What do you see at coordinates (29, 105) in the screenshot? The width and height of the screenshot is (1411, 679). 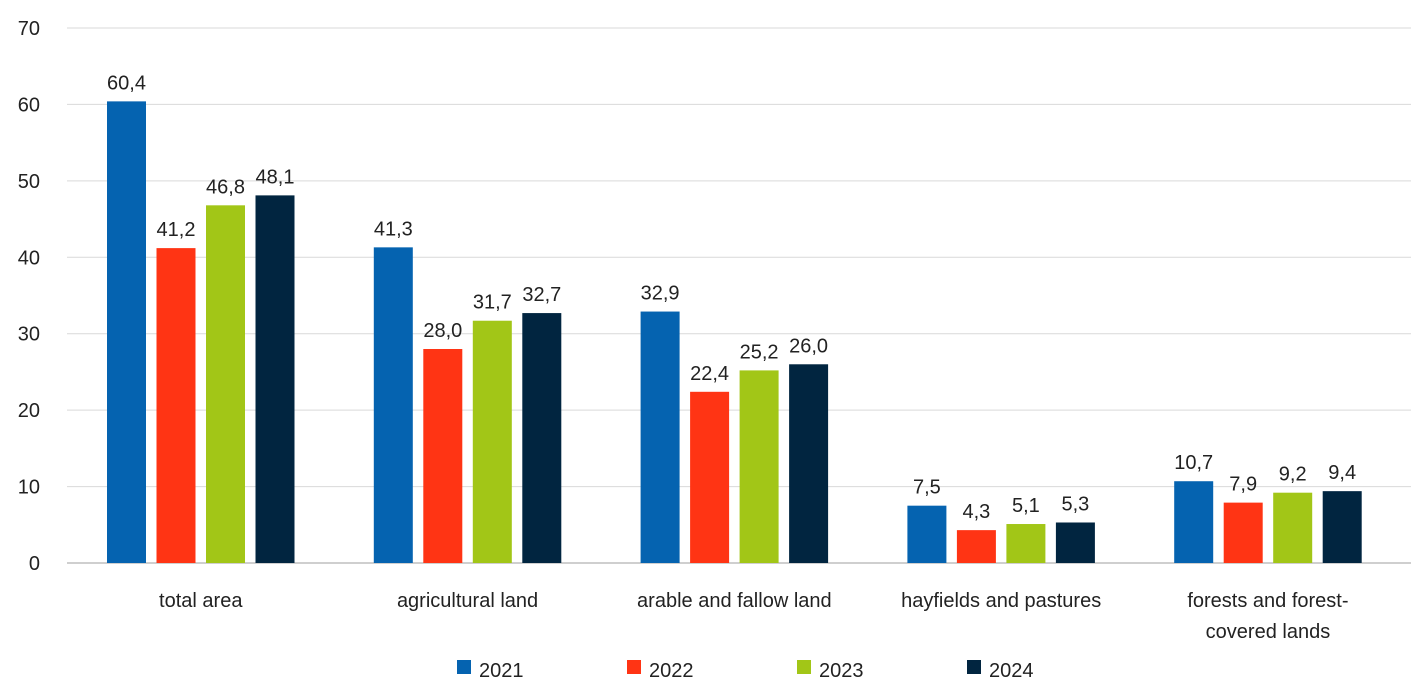 I see `y-tick-label: 60` at bounding box center [29, 105].